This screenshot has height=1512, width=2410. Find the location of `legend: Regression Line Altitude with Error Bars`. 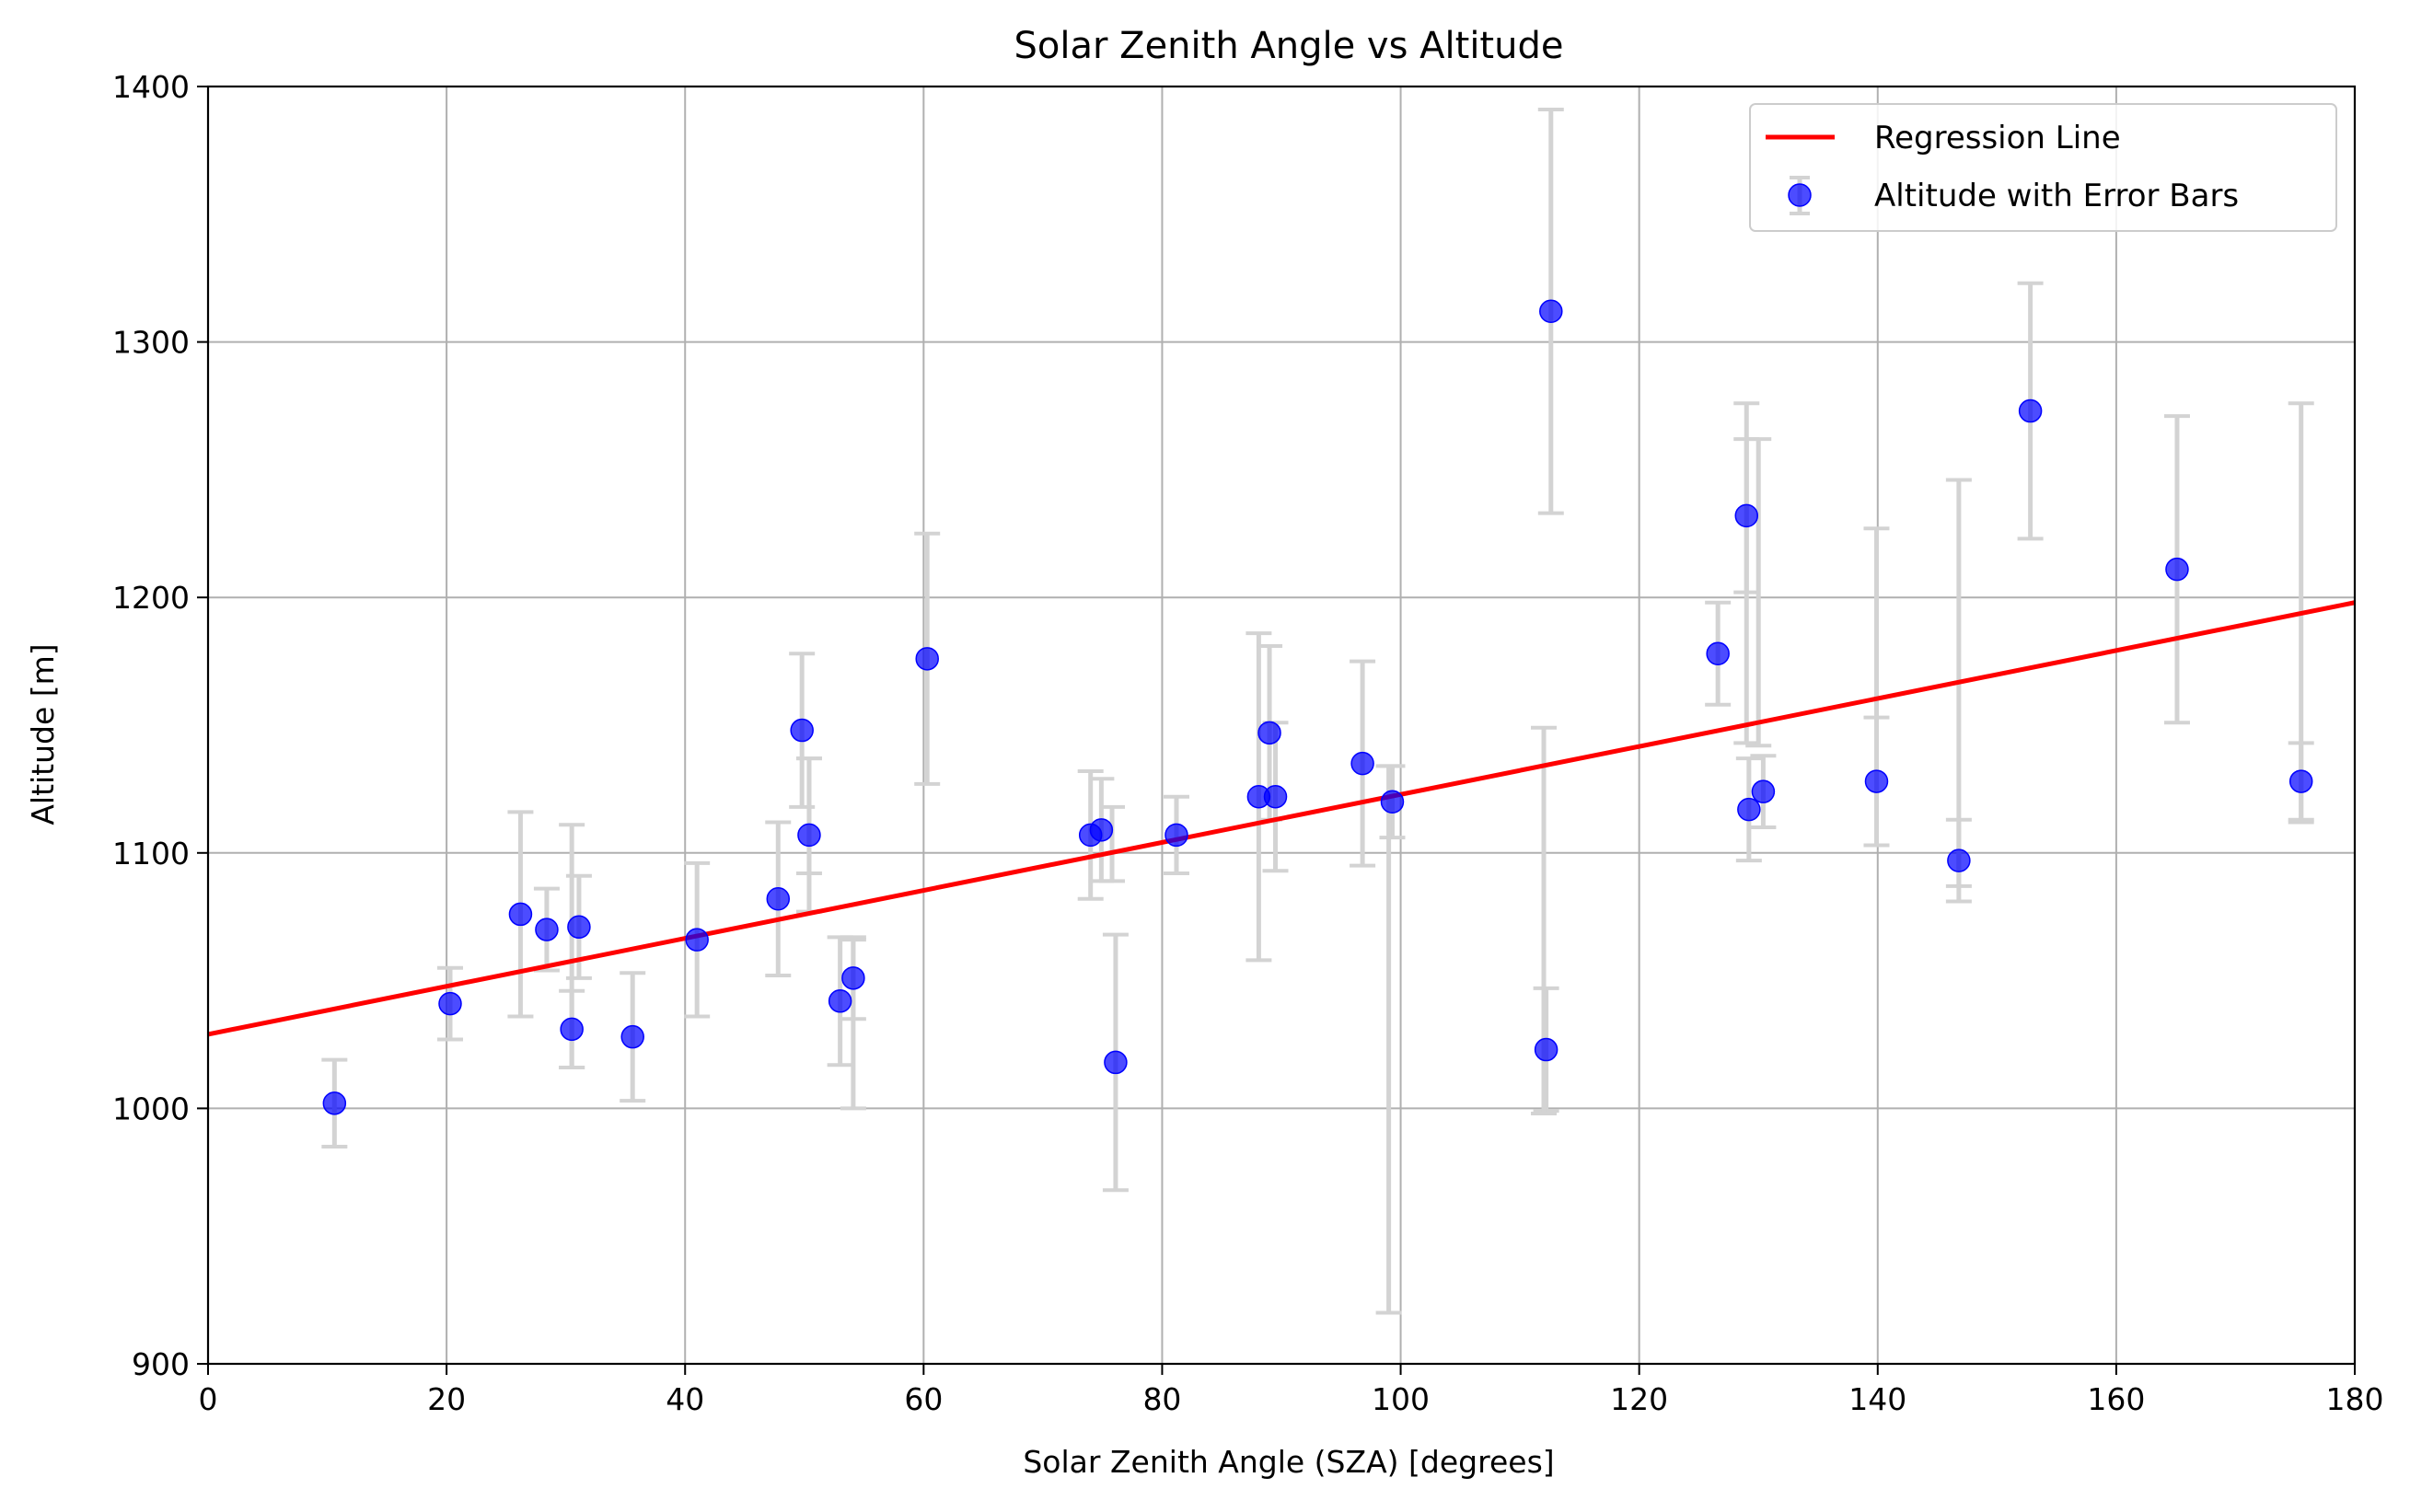

legend: Regression Line Altitude with Error Bars is located at coordinates (2043, 167).